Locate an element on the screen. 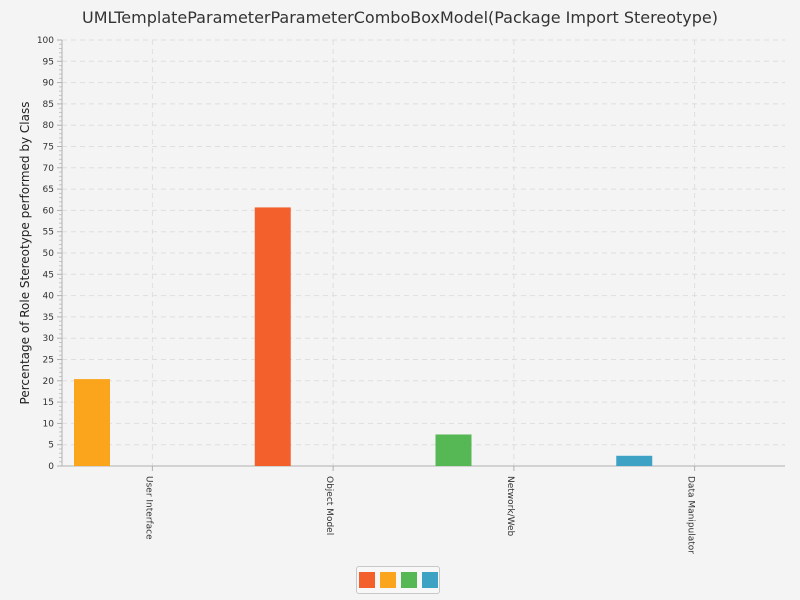  y-tick-label: 90 is located at coordinates (49, 84).